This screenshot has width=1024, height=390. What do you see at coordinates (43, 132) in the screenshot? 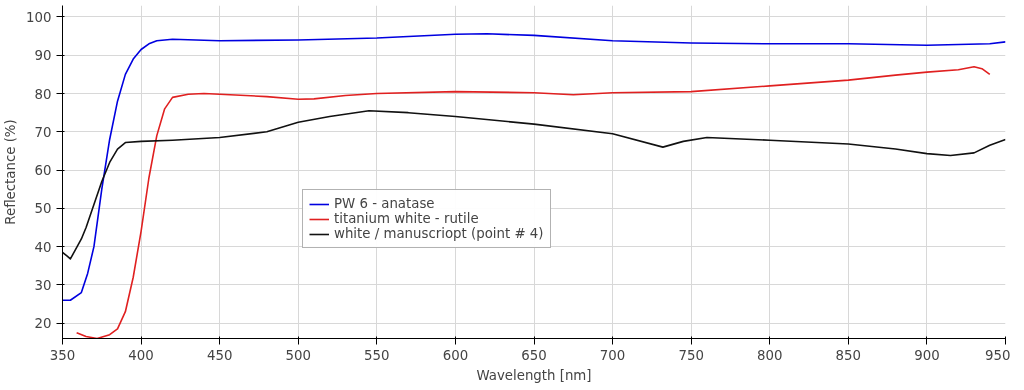
I see `y-tick-label: 70` at bounding box center [43, 132].